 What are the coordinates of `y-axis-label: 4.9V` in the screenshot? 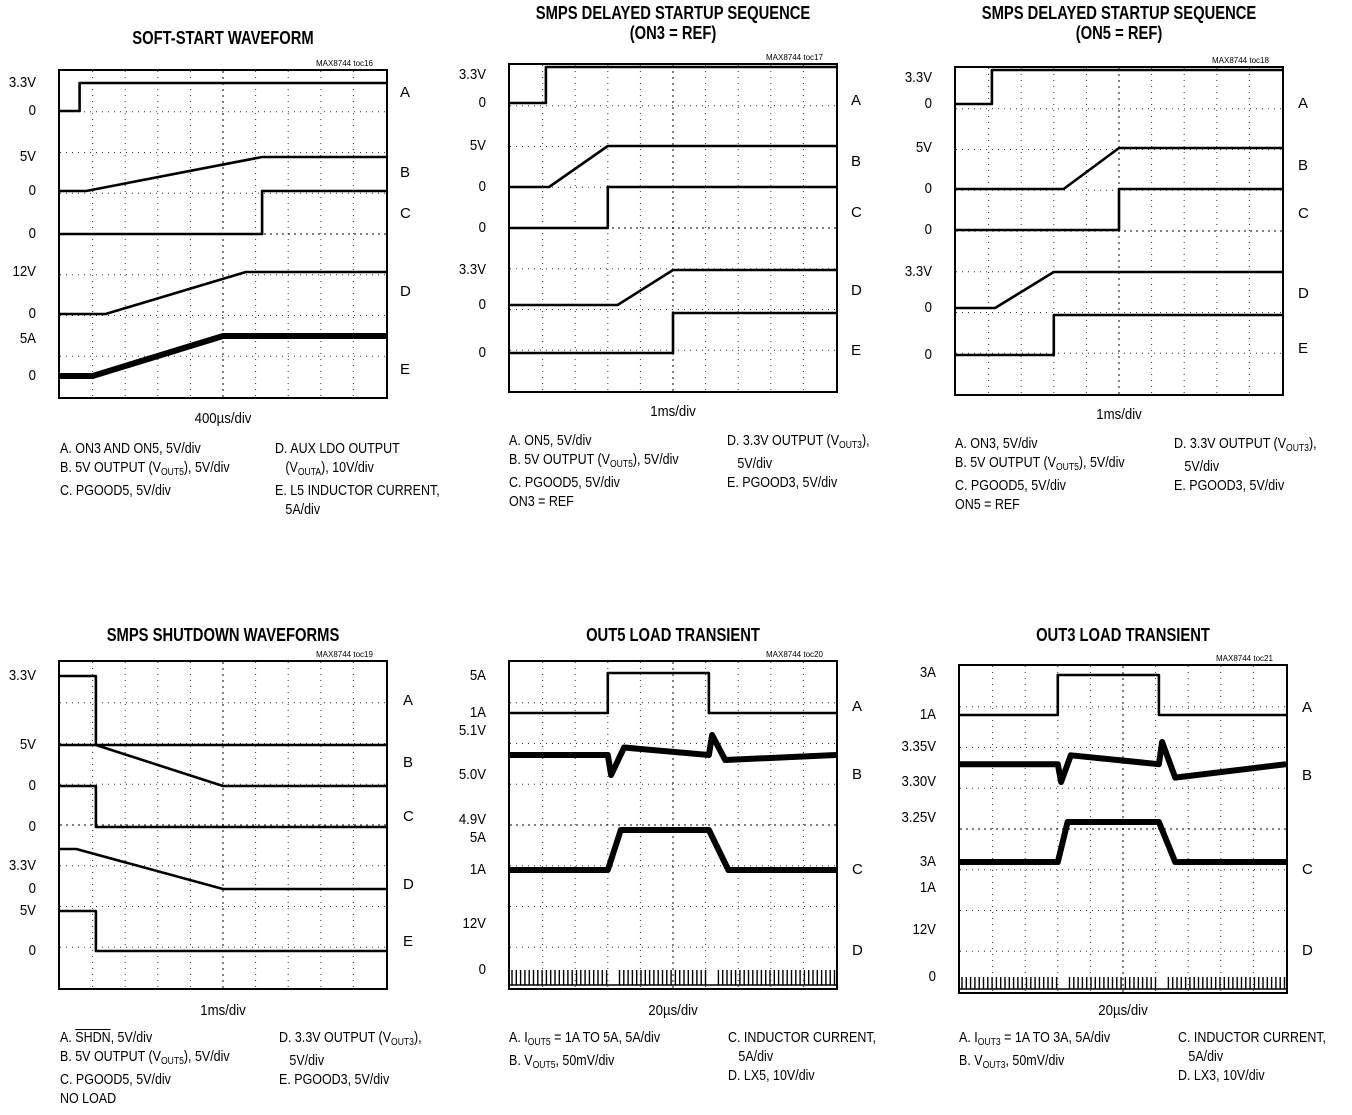 It's located at (472, 819).